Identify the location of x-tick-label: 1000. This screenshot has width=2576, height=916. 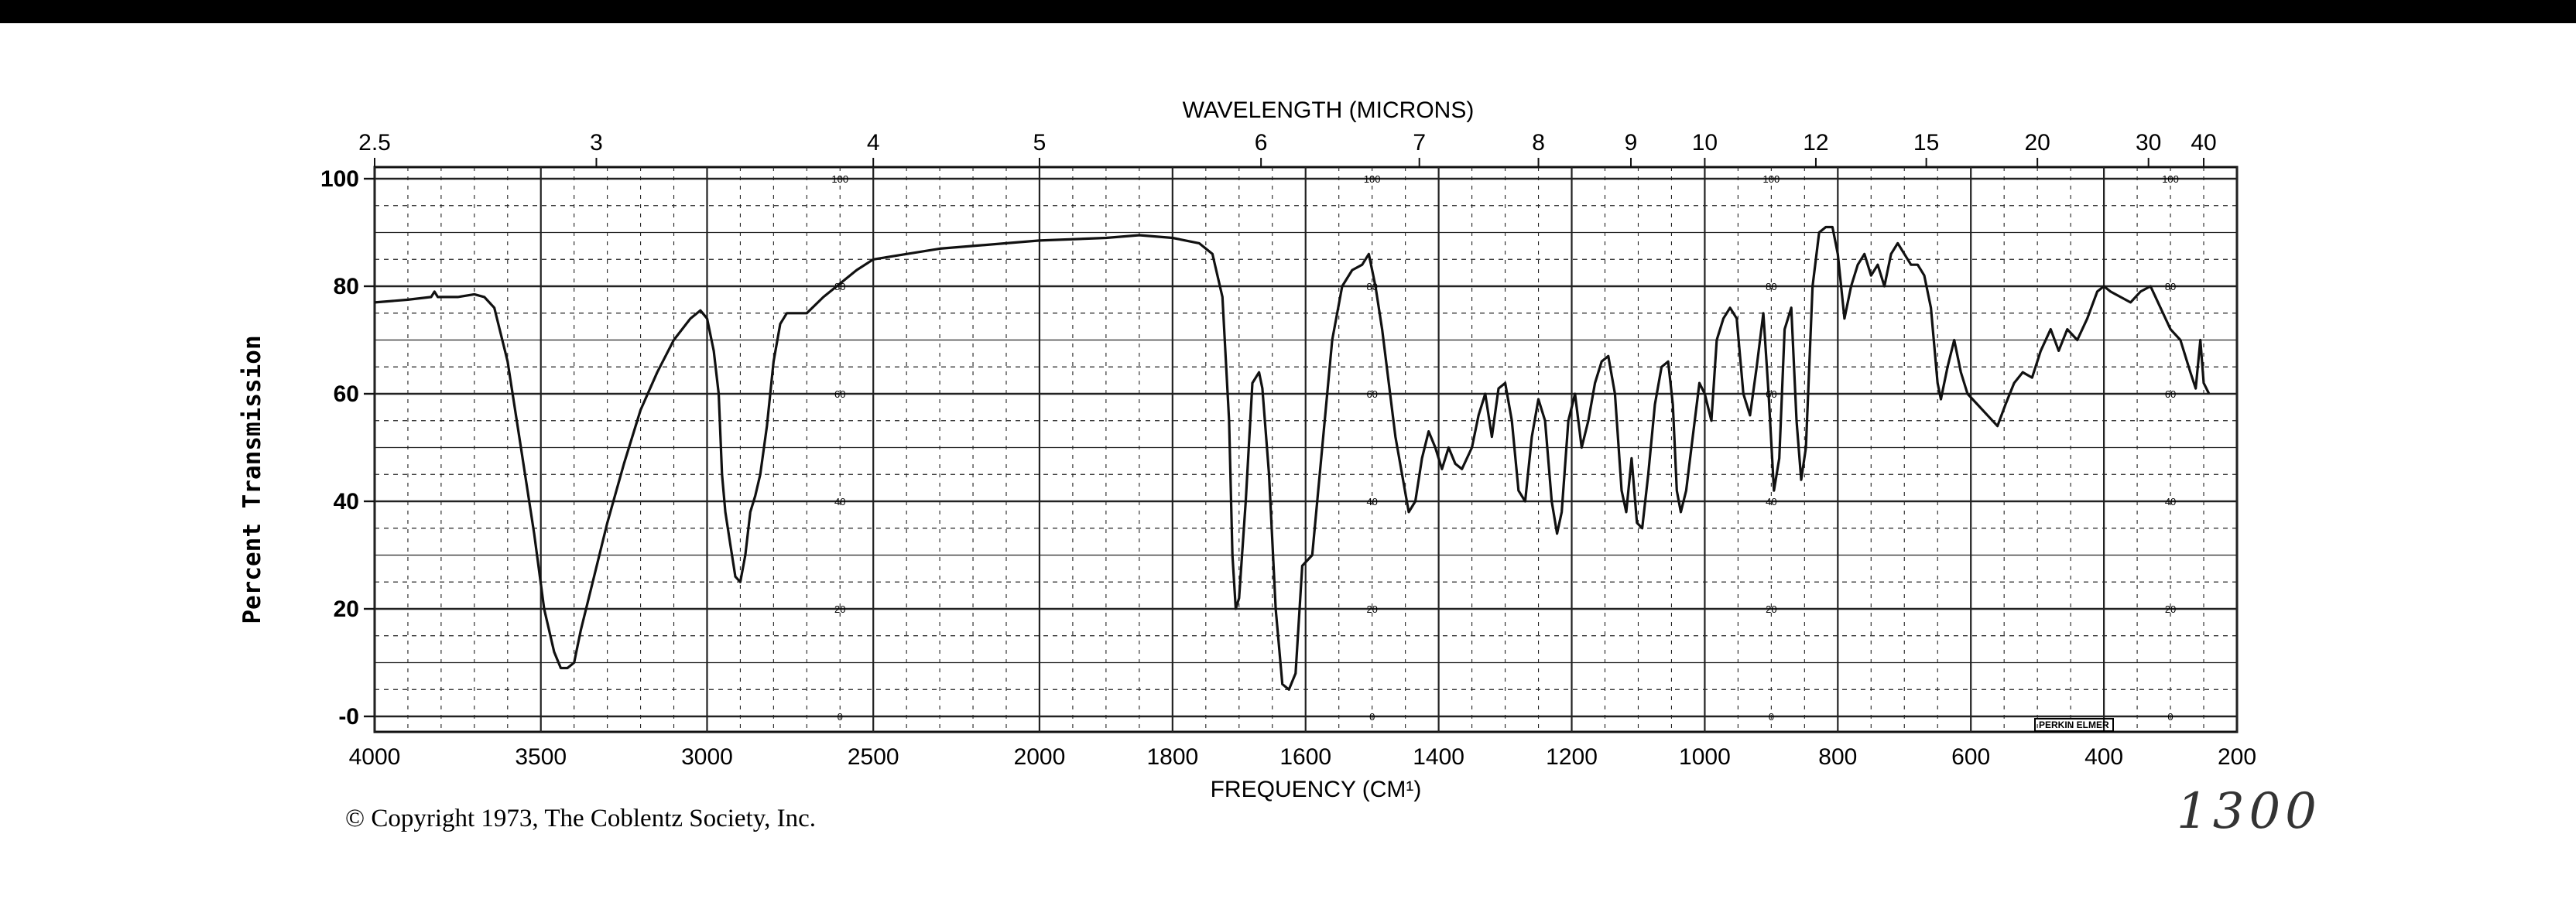
(1705, 757).